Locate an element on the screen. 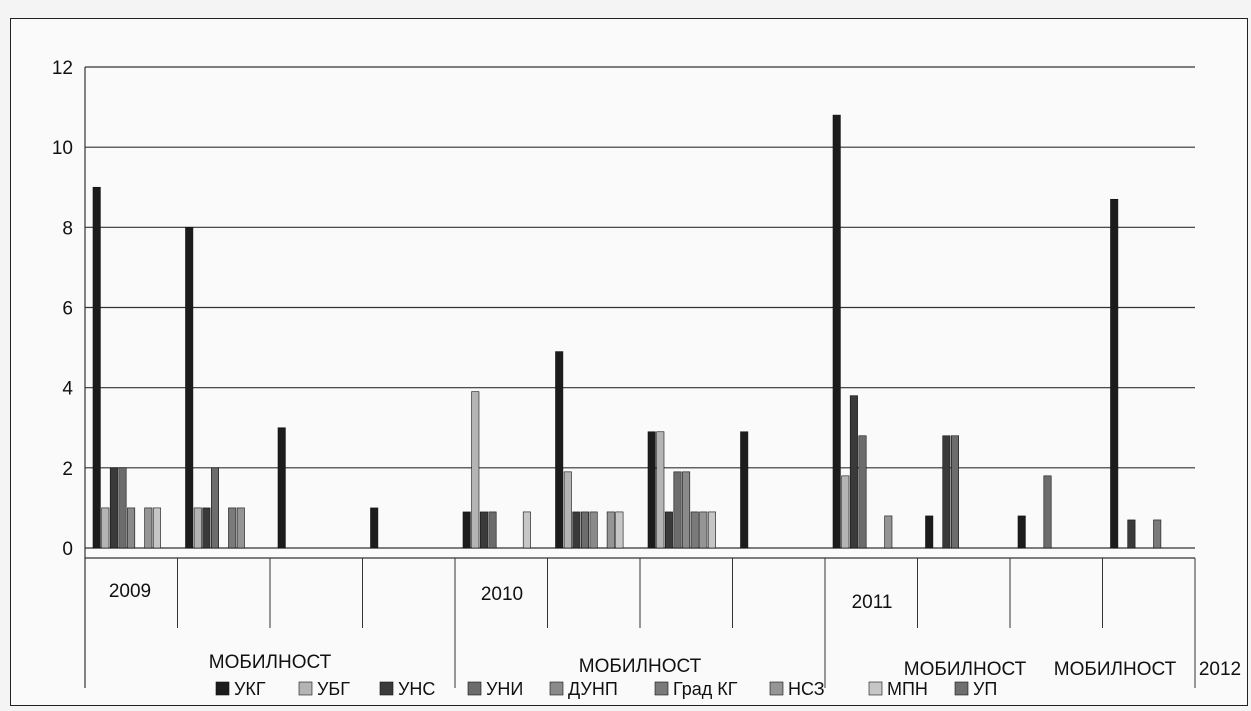 This screenshot has height=711, width=1251. legend-label: УП is located at coordinates (985, 689).